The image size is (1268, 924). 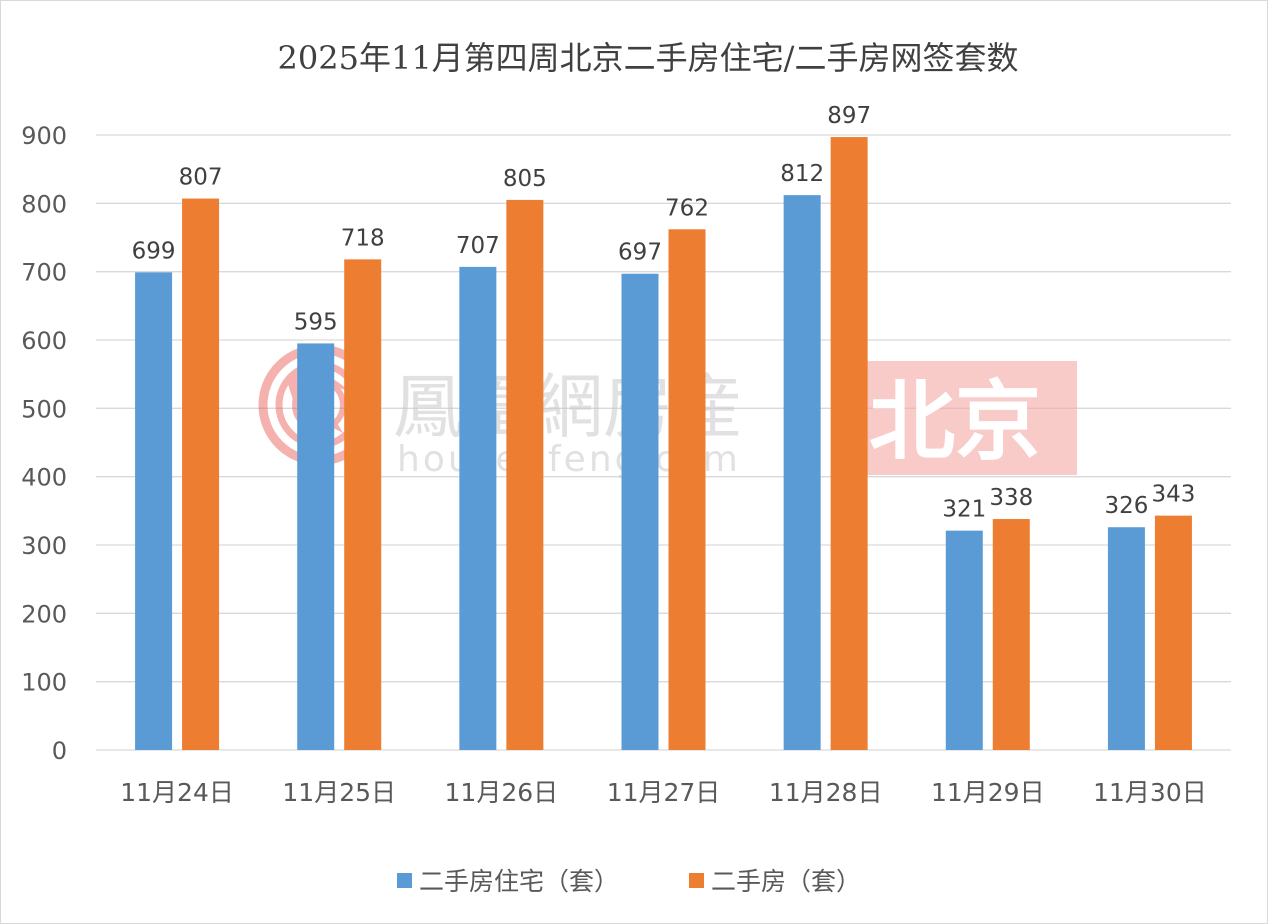 What do you see at coordinates (849, 116) in the screenshot?
I see `data-label-total: 897` at bounding box center [849, 116].